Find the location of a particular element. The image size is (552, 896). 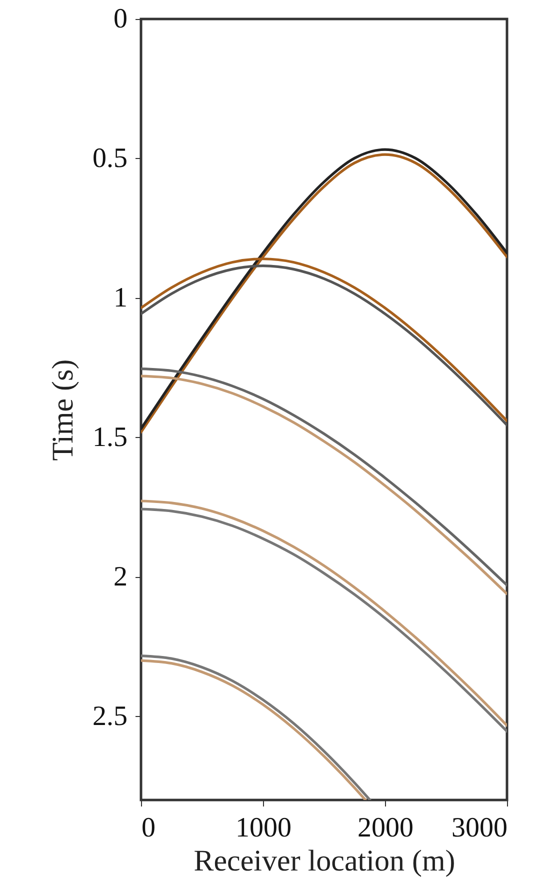

x-tick-label: 2000 is located at coordinates (386, 828).